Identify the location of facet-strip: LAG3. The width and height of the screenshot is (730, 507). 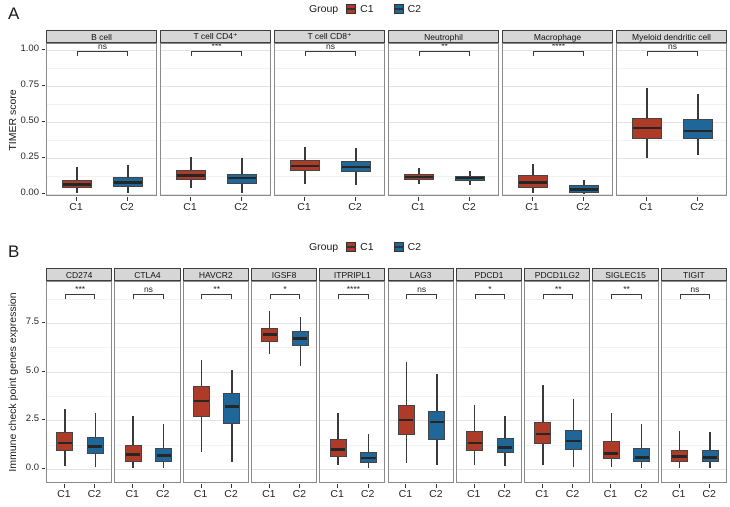
(420, 274).